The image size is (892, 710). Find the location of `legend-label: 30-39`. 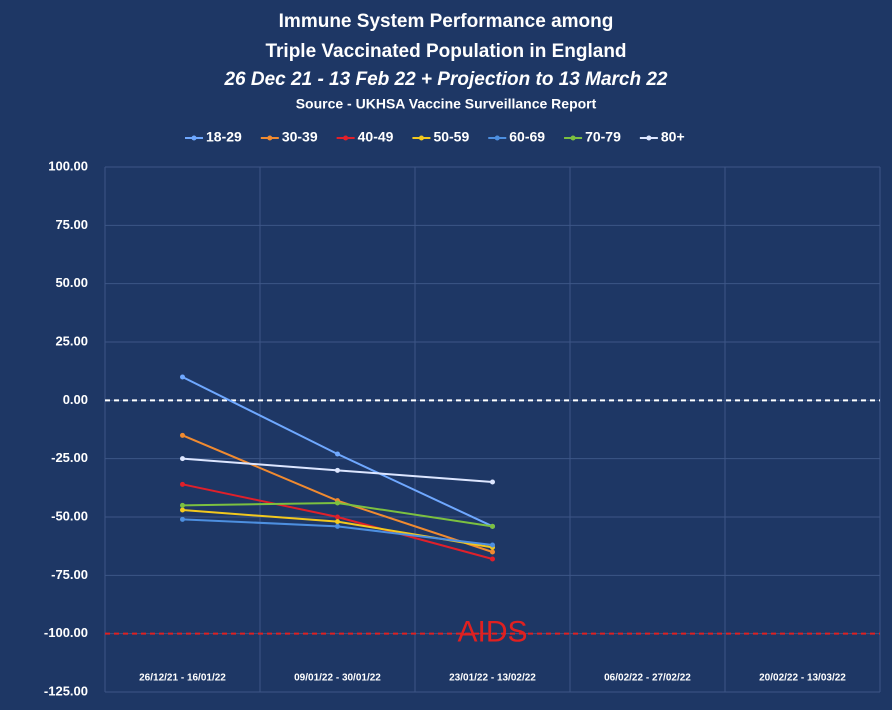

legend-label: 30-39 is located at coordinates (300, 137).